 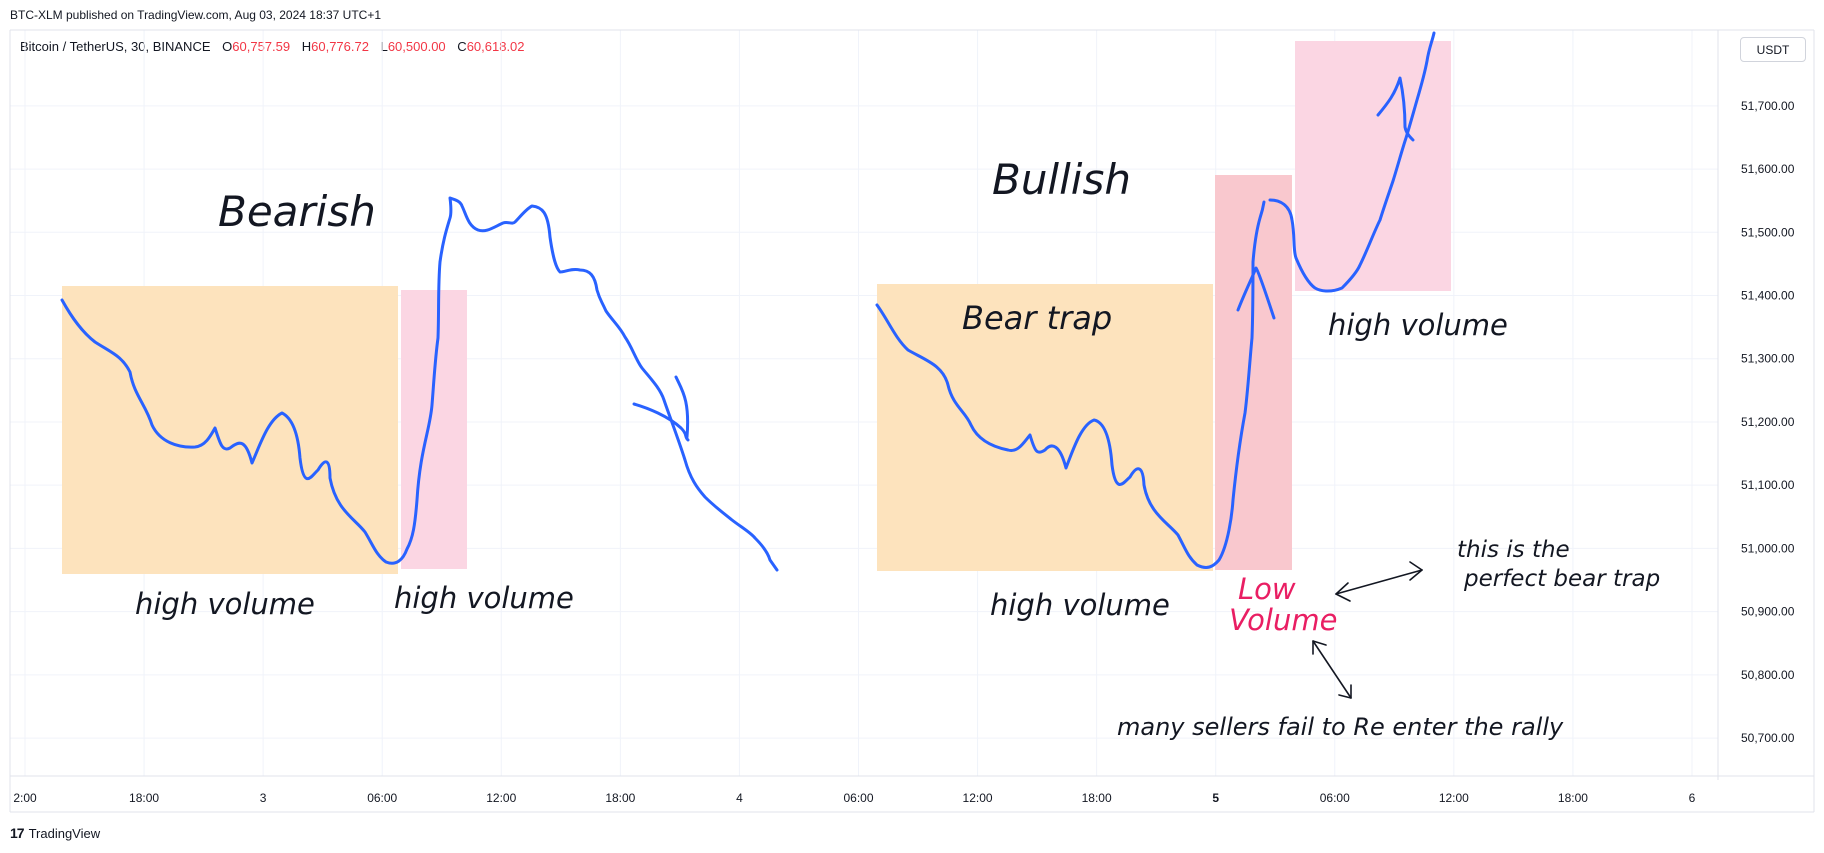 What do you see at coordinates (1768, 169) in the screenshot?
I see `price-tick-label: 51,600.00` at bounding box center [1768, 169].